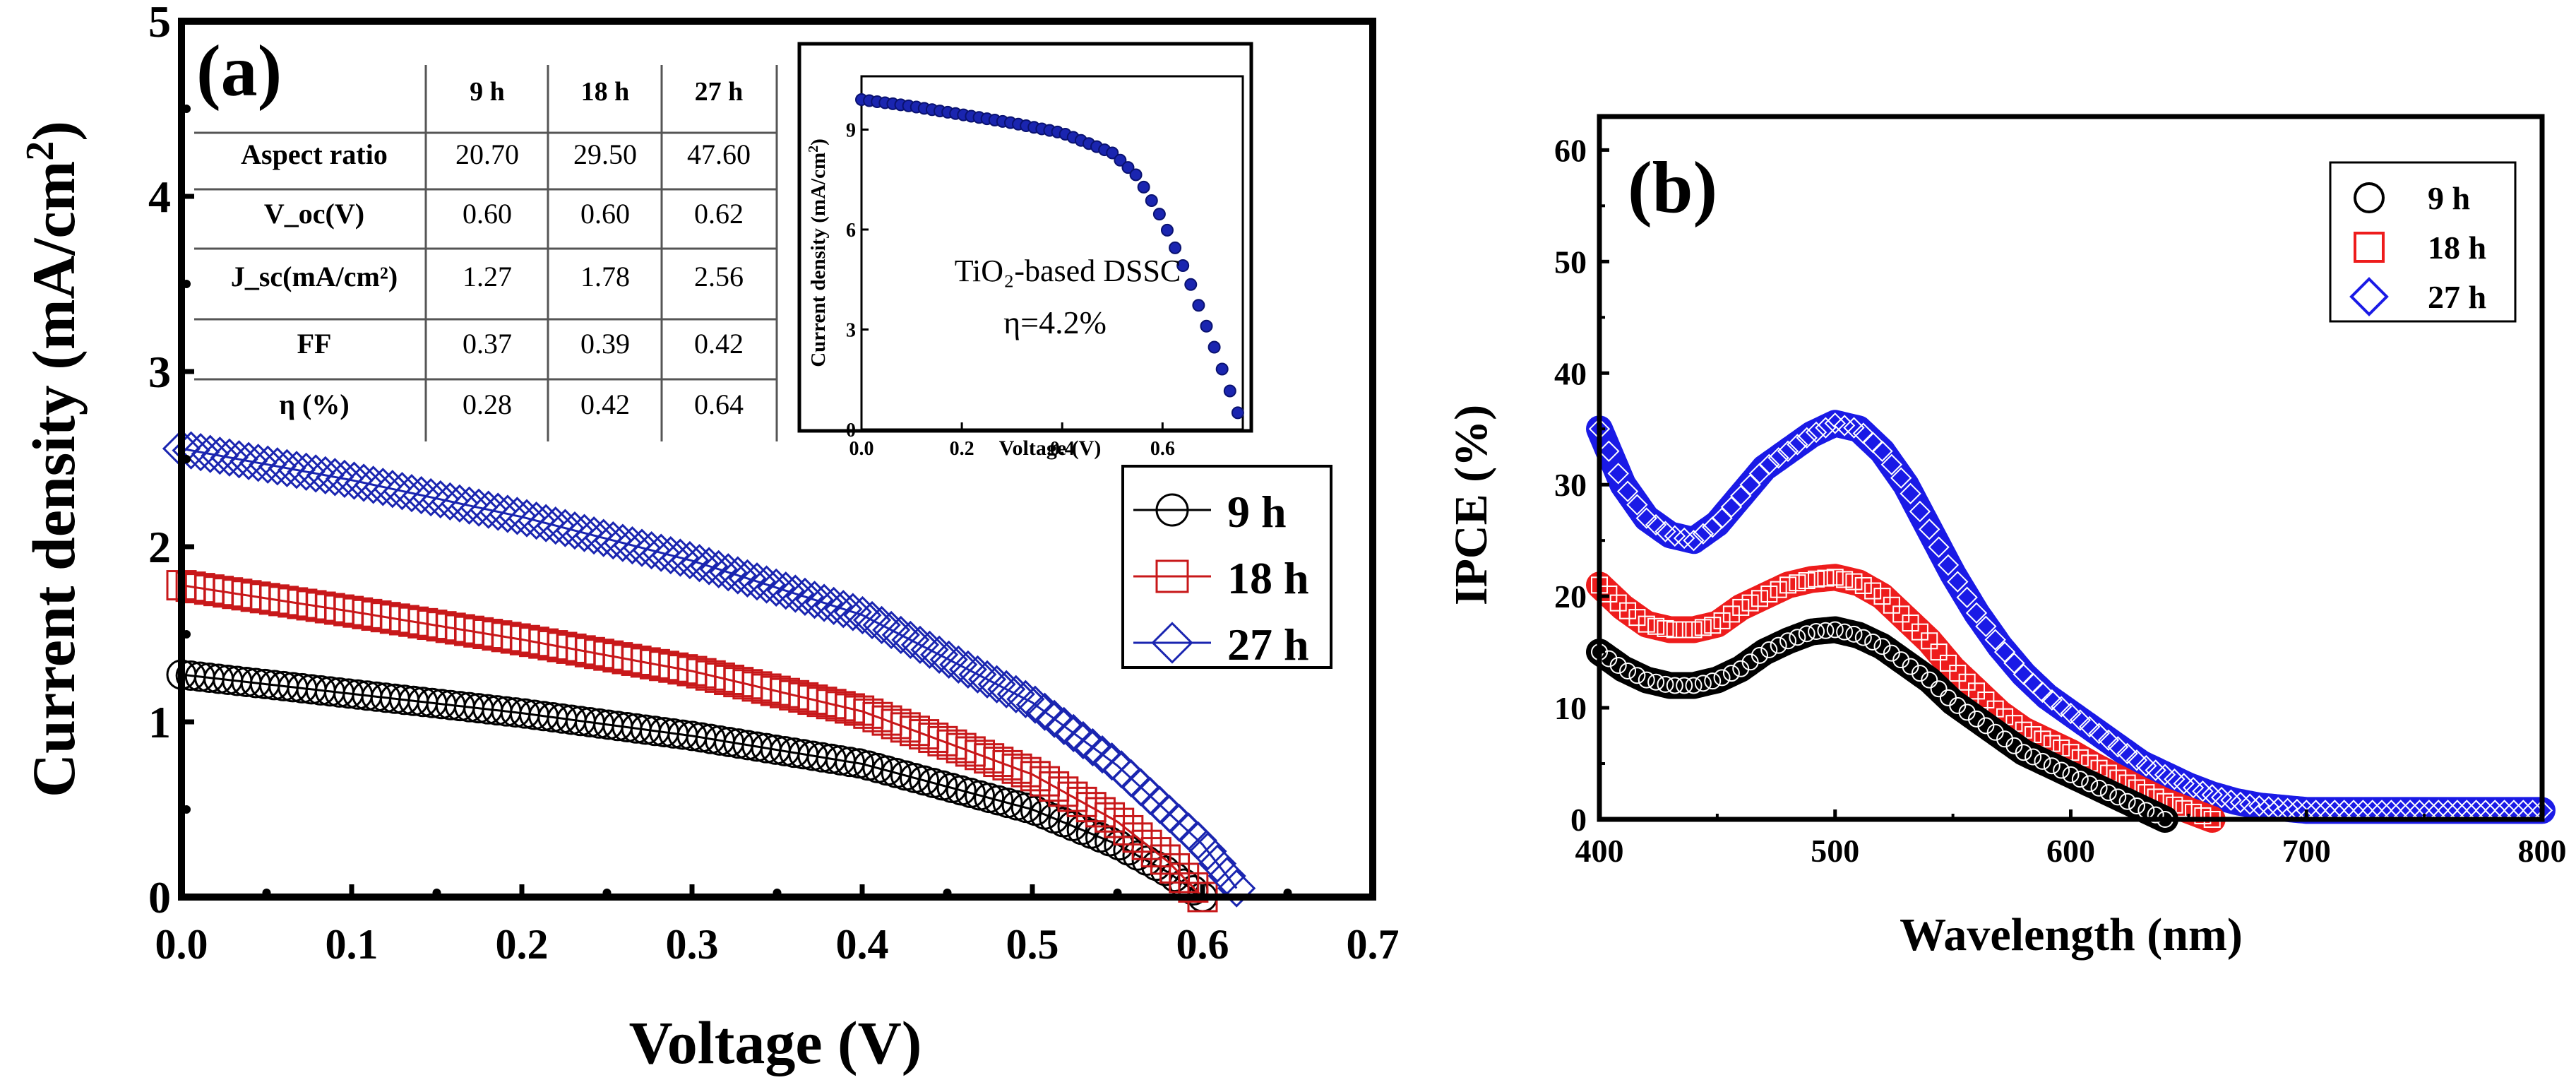 This screenshot has height=1092, width=2576. What do you see at coordinates (2423, 242) in the screenshot?
I see `panel-b-legend: 9 h 18 h 27 h` at bounding box center [2423, 242].